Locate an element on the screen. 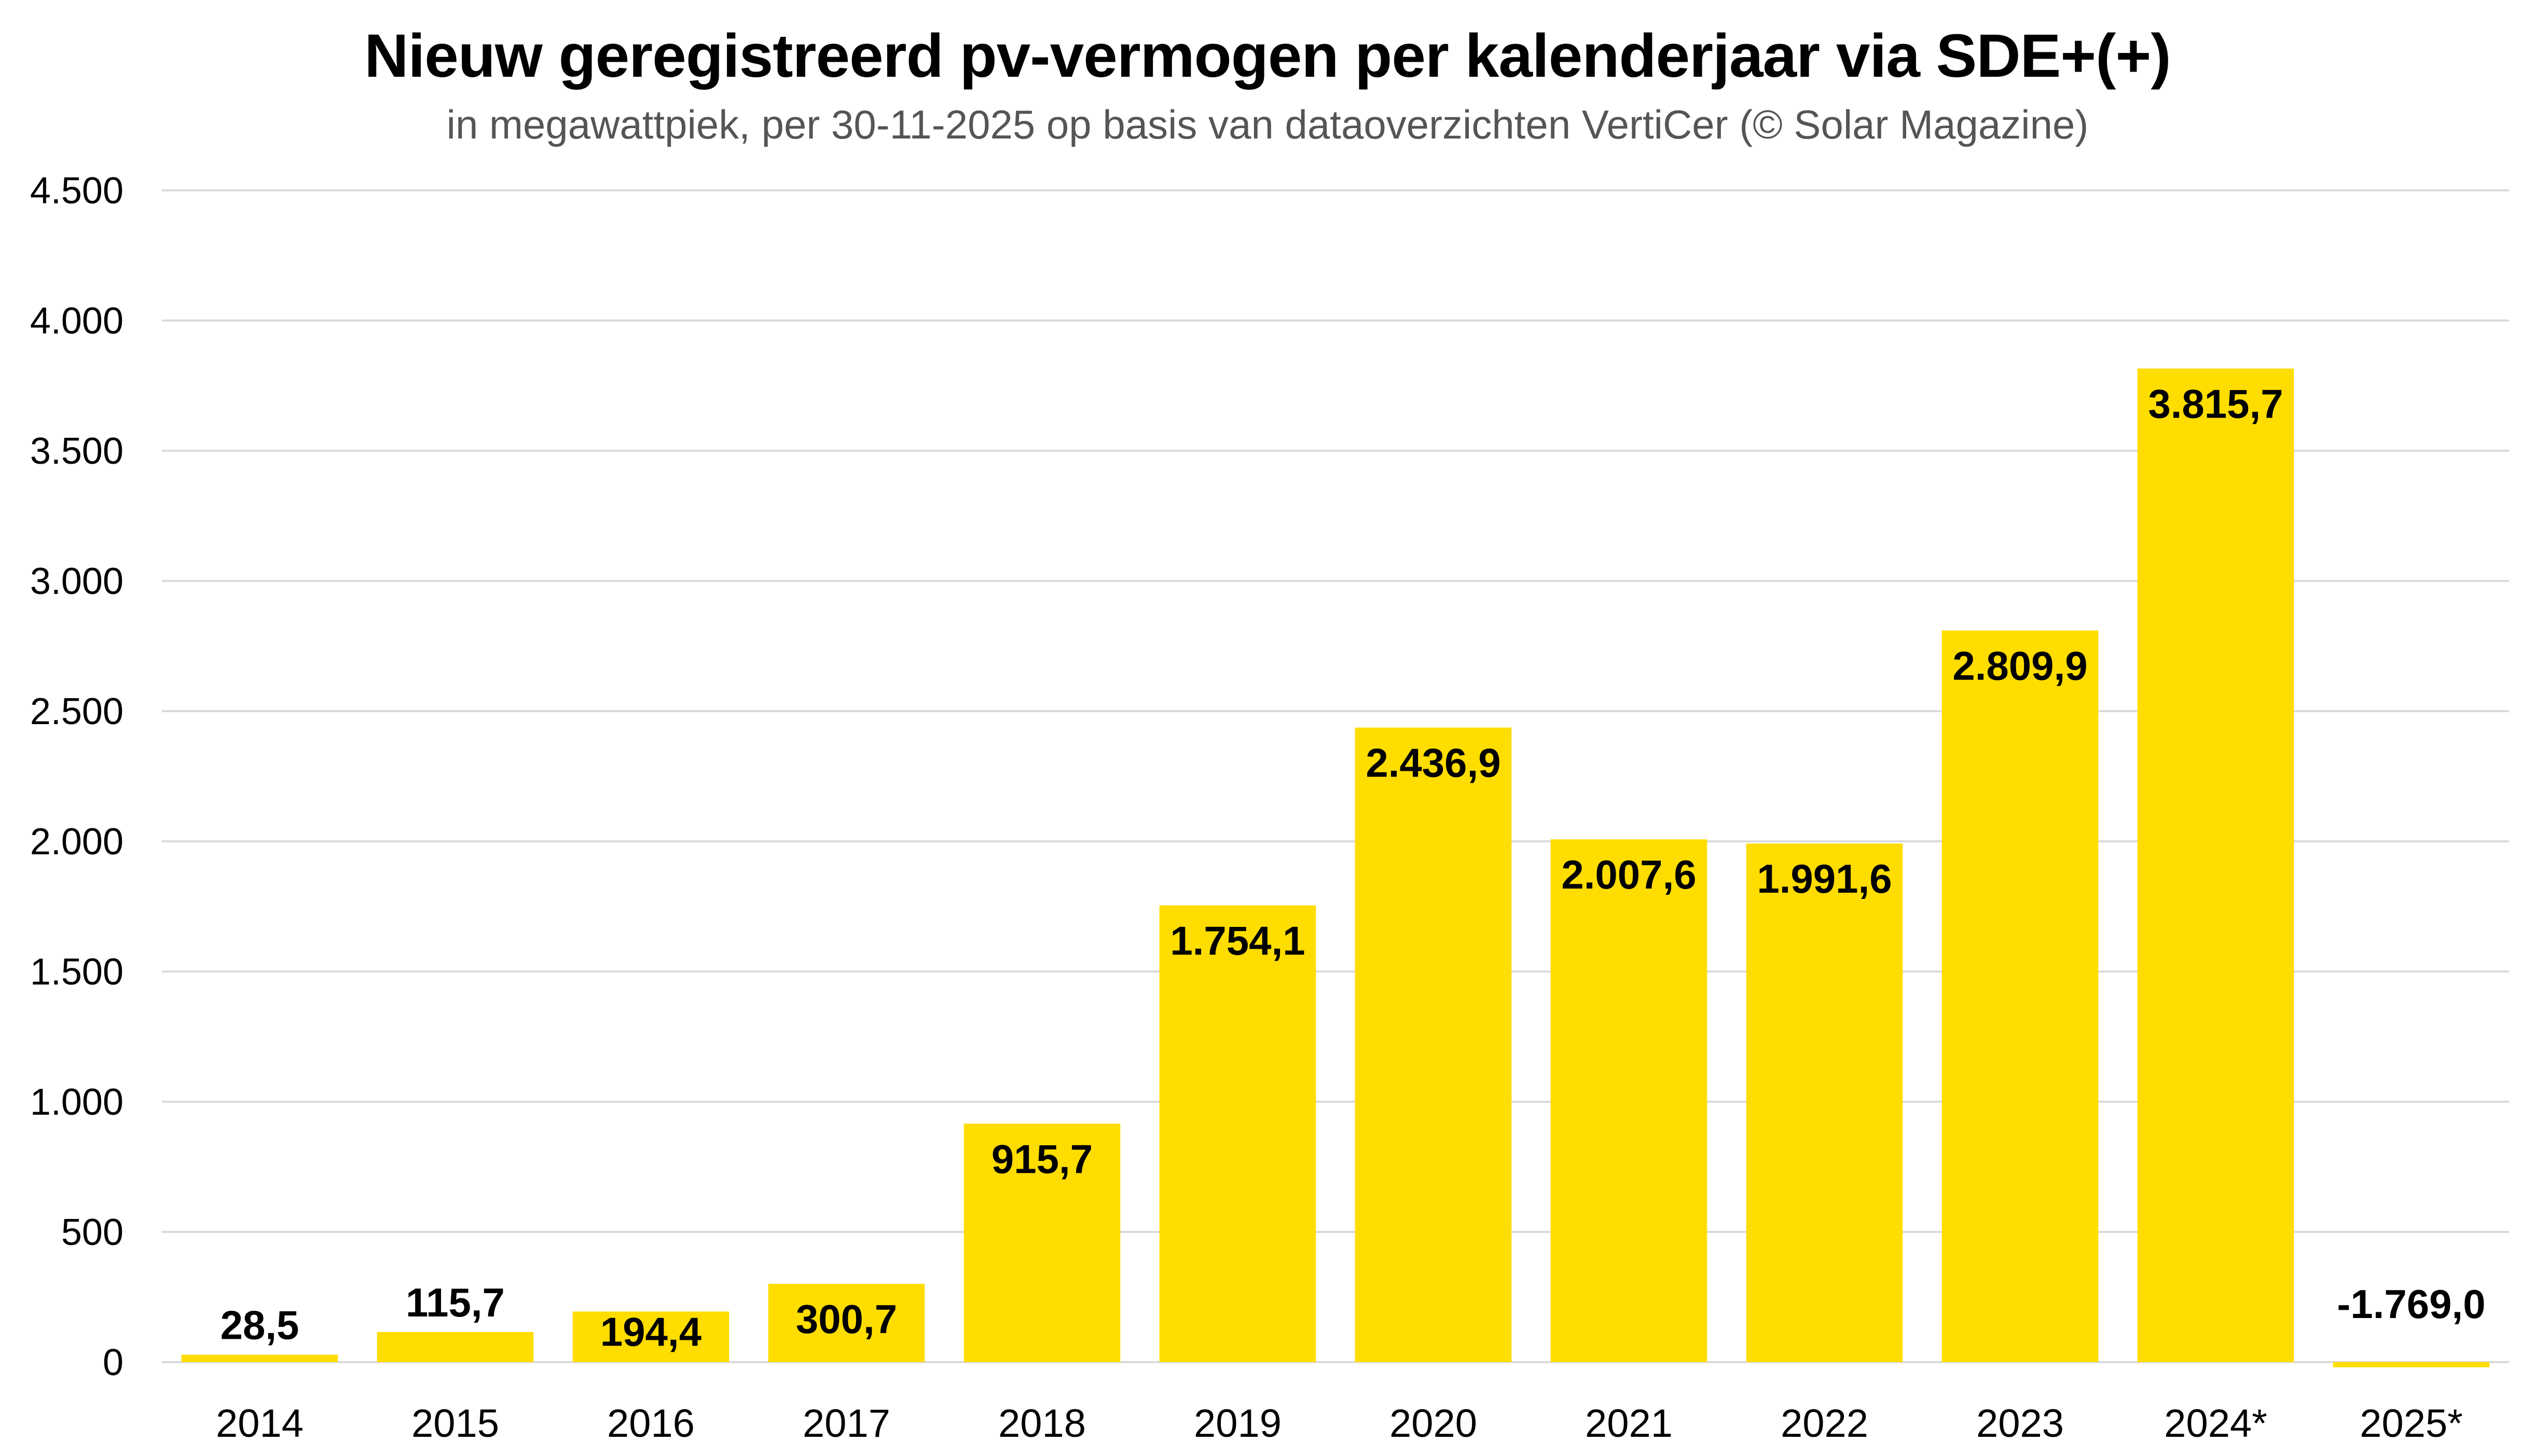 This screenshot has width=2535, height=1456. y-tick-label: 3.000 is located at coordinates (76, 581).